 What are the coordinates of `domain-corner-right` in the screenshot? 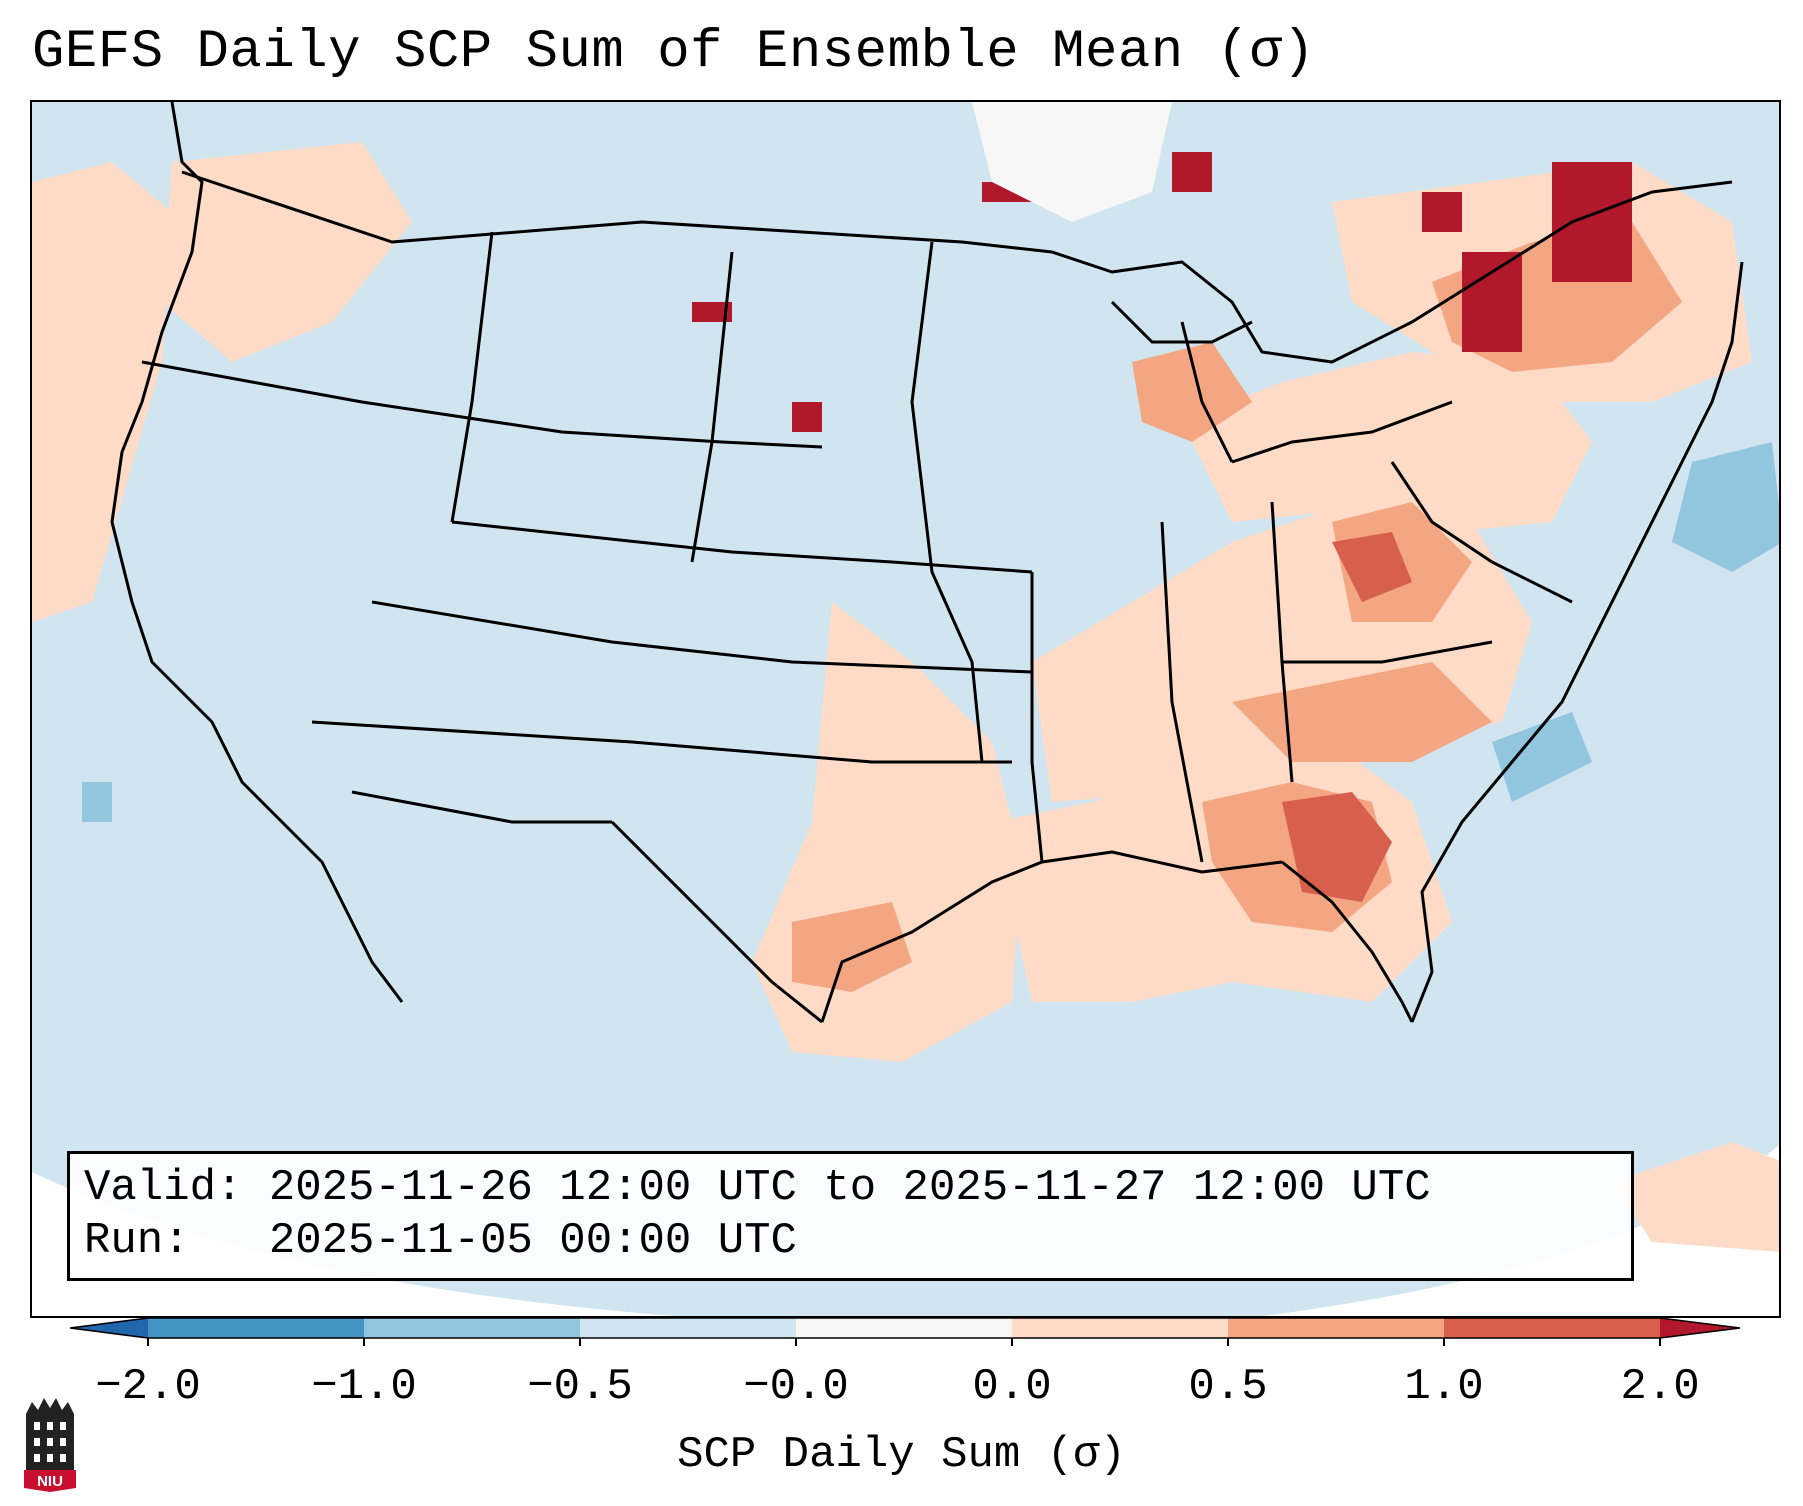 It's located at (1521, 1230).